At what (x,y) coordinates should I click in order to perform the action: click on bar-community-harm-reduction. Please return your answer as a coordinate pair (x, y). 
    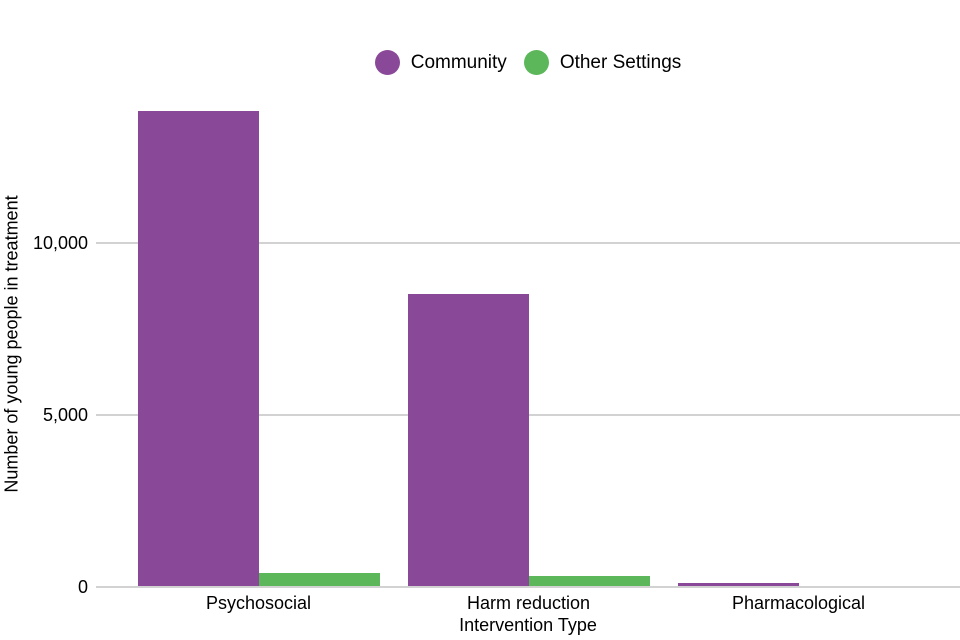
    Looking at the image, I should click on (468, 439).